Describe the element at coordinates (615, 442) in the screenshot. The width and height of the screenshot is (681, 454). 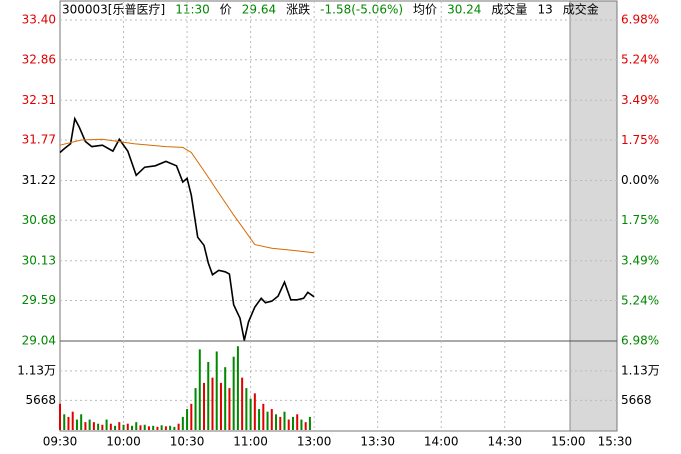
I see `x-tick-label: 15:30` at that location.